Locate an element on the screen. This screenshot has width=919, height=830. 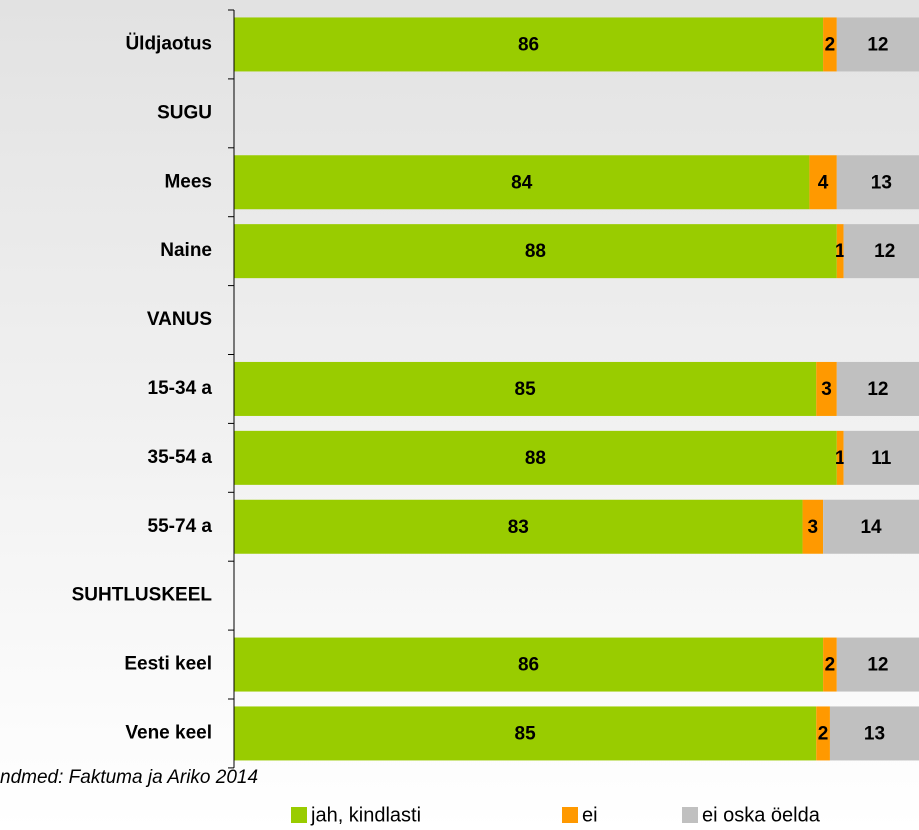
value-label: 4 is located at coordinates (823, 182).